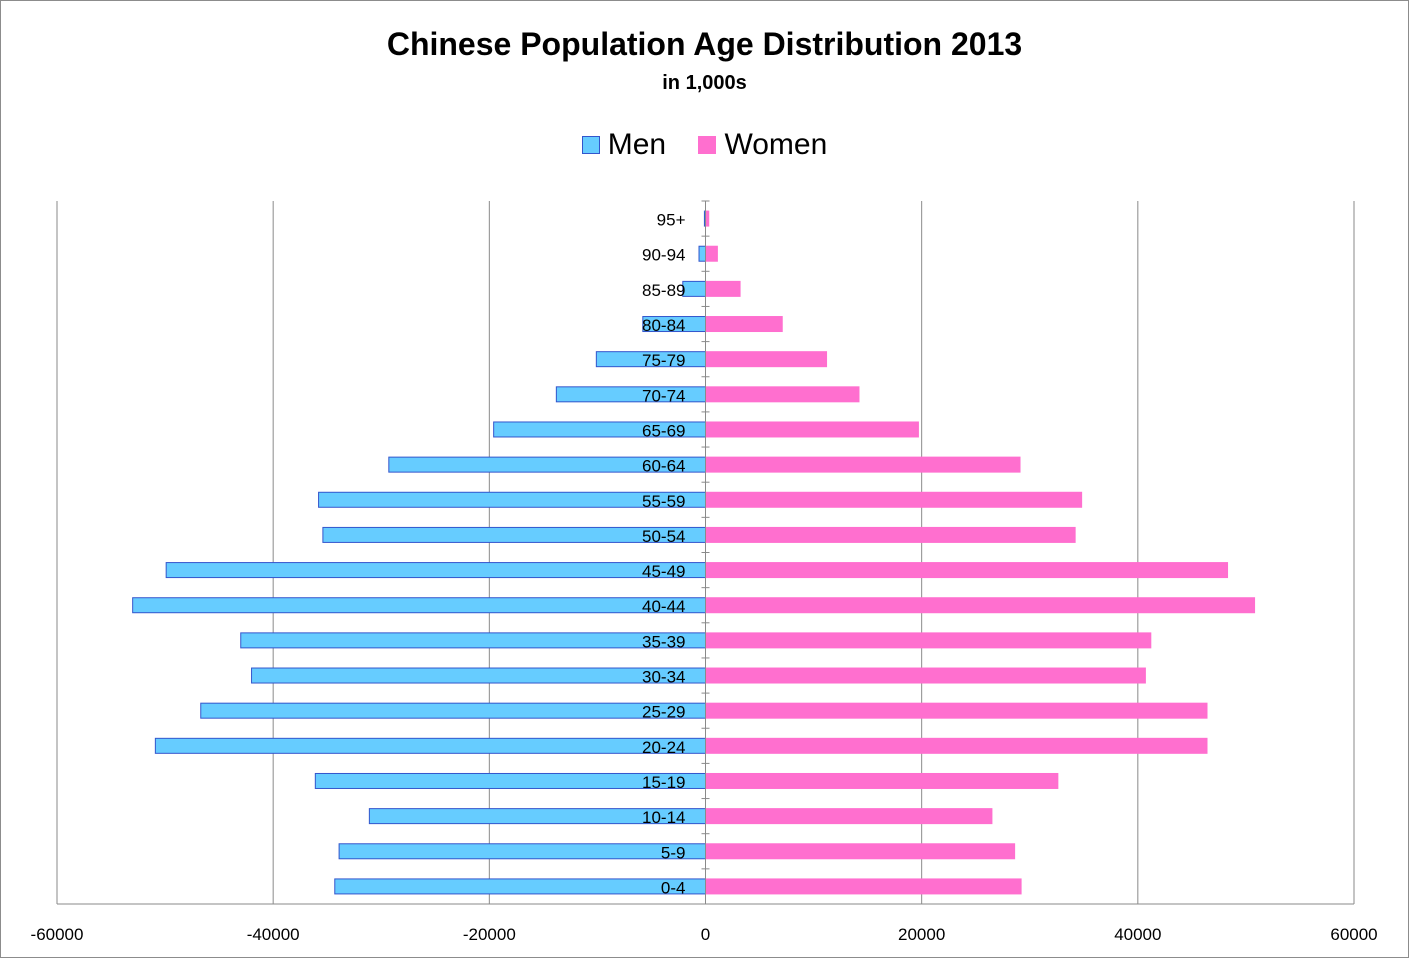 Image resolution: width=1409 pixels, height=958 pixels. I want to click on category-label: 35-39, so click(663, 641).